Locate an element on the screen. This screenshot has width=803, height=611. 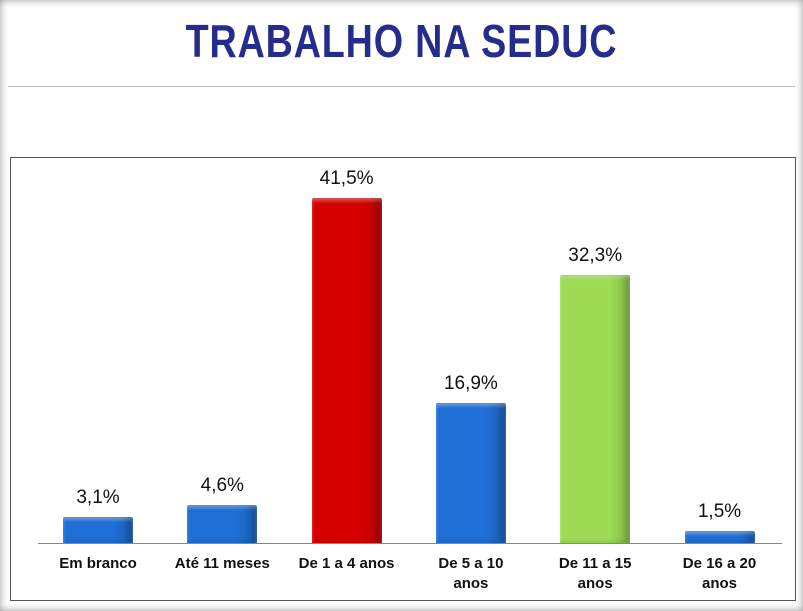
title-rule is located at coordinates (401, 86).